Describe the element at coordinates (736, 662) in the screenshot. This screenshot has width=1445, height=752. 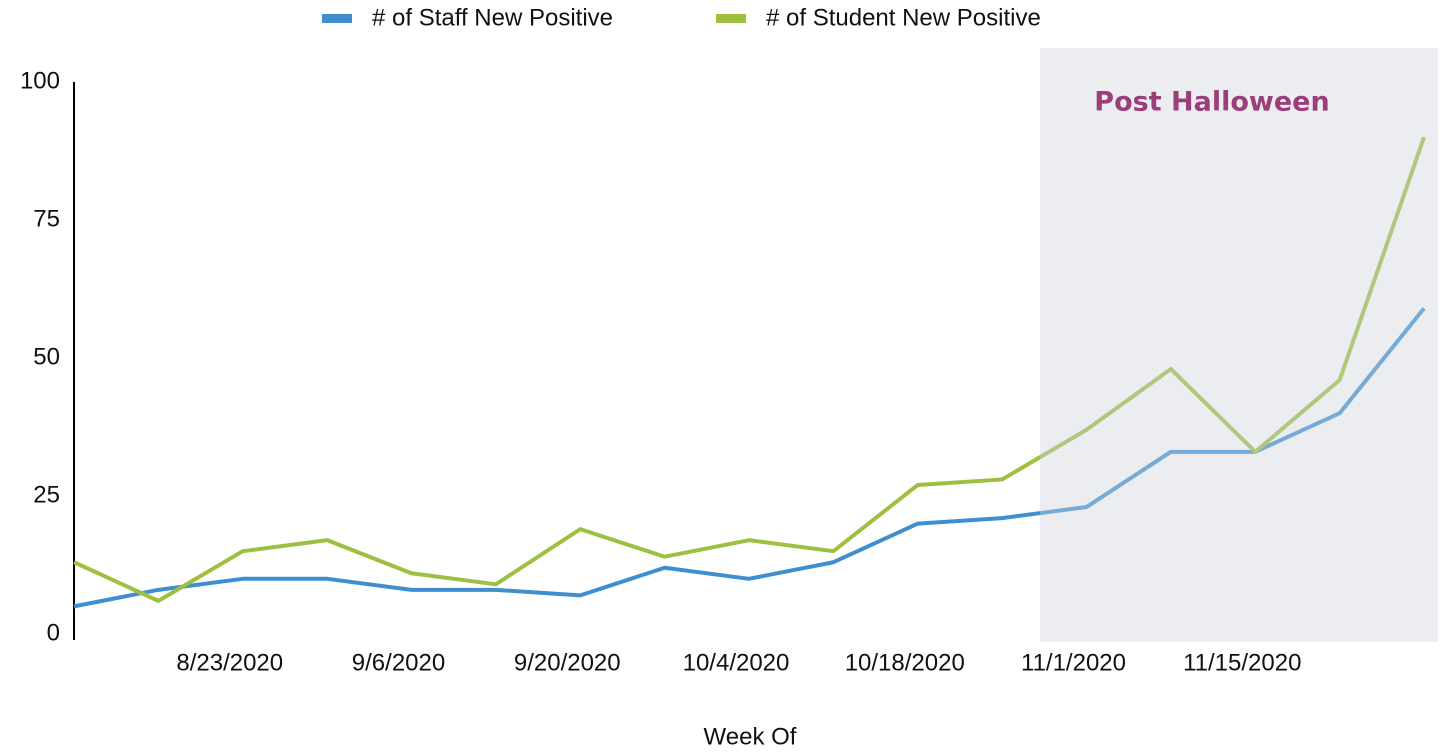
I see `x-tick-label: 10/4/2020` at that location.